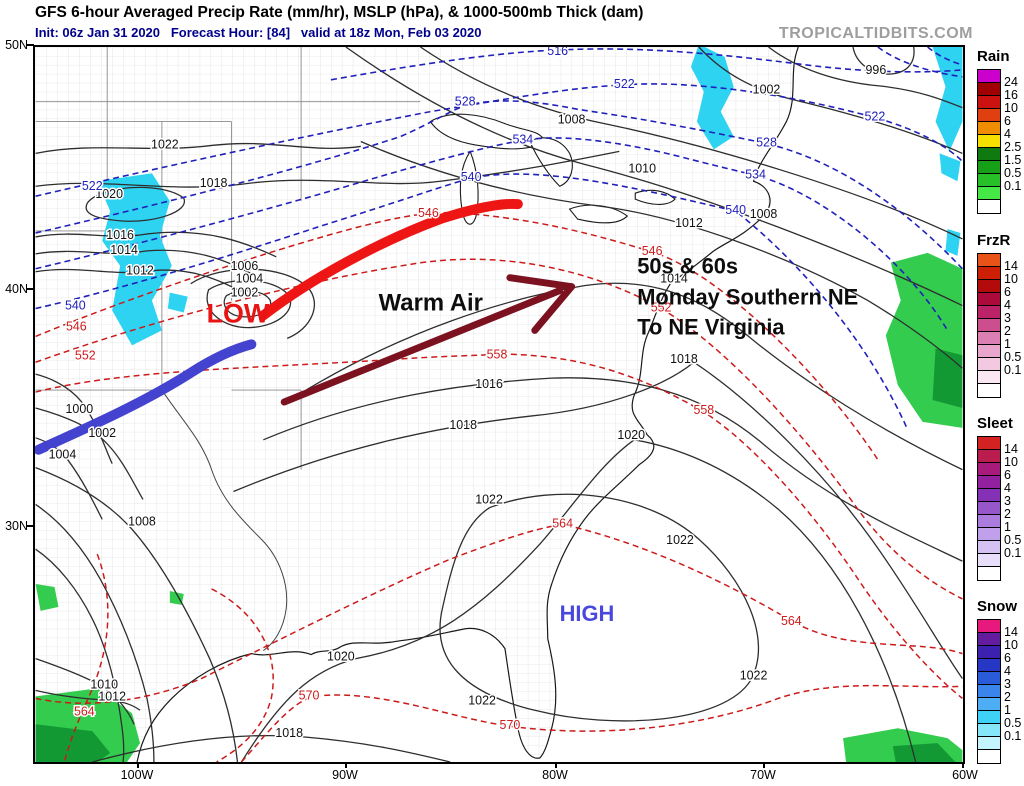  What do you see at coordinates (687, 266) in the screenshot?
I see `annotation-50s-60s: 50s & 60s` at bounding box center [687, 266].